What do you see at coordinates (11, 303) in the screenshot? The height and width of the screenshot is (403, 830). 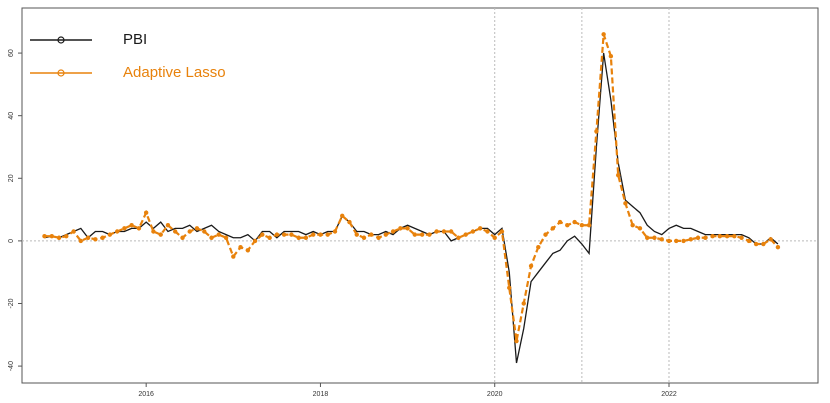 I see `y-tick-label: -20` at bounding box center [11, 303].